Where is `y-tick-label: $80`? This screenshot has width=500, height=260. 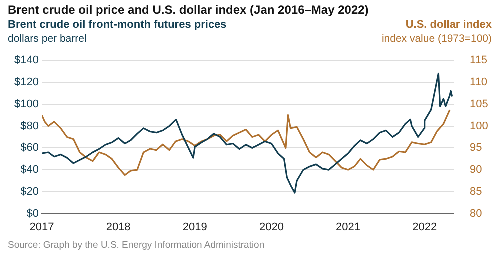
y-tick-label: $80 is located at coordinates (29, 126).